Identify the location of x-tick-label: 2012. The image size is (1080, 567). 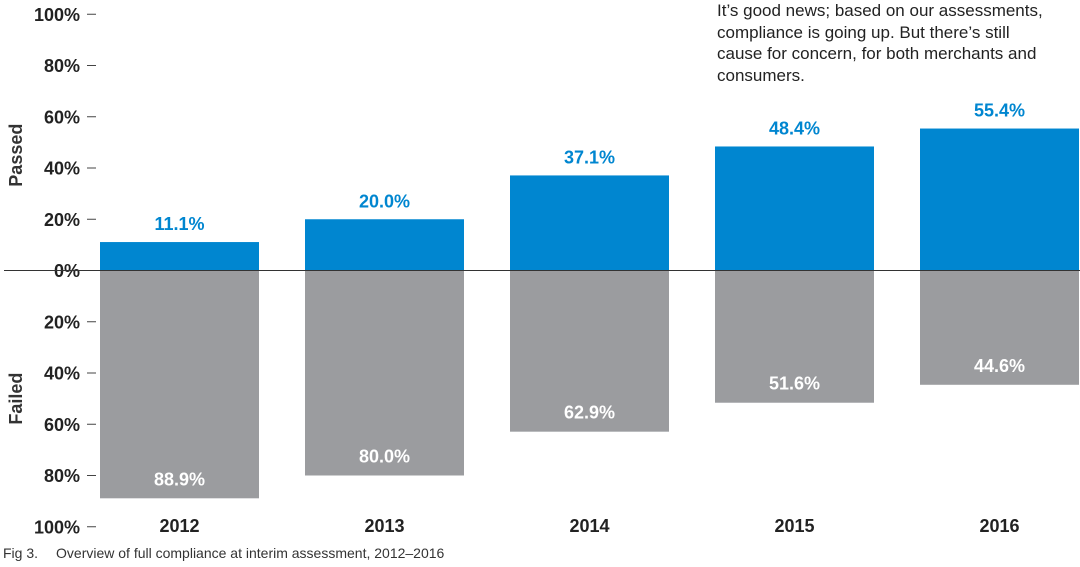
(179, 526).